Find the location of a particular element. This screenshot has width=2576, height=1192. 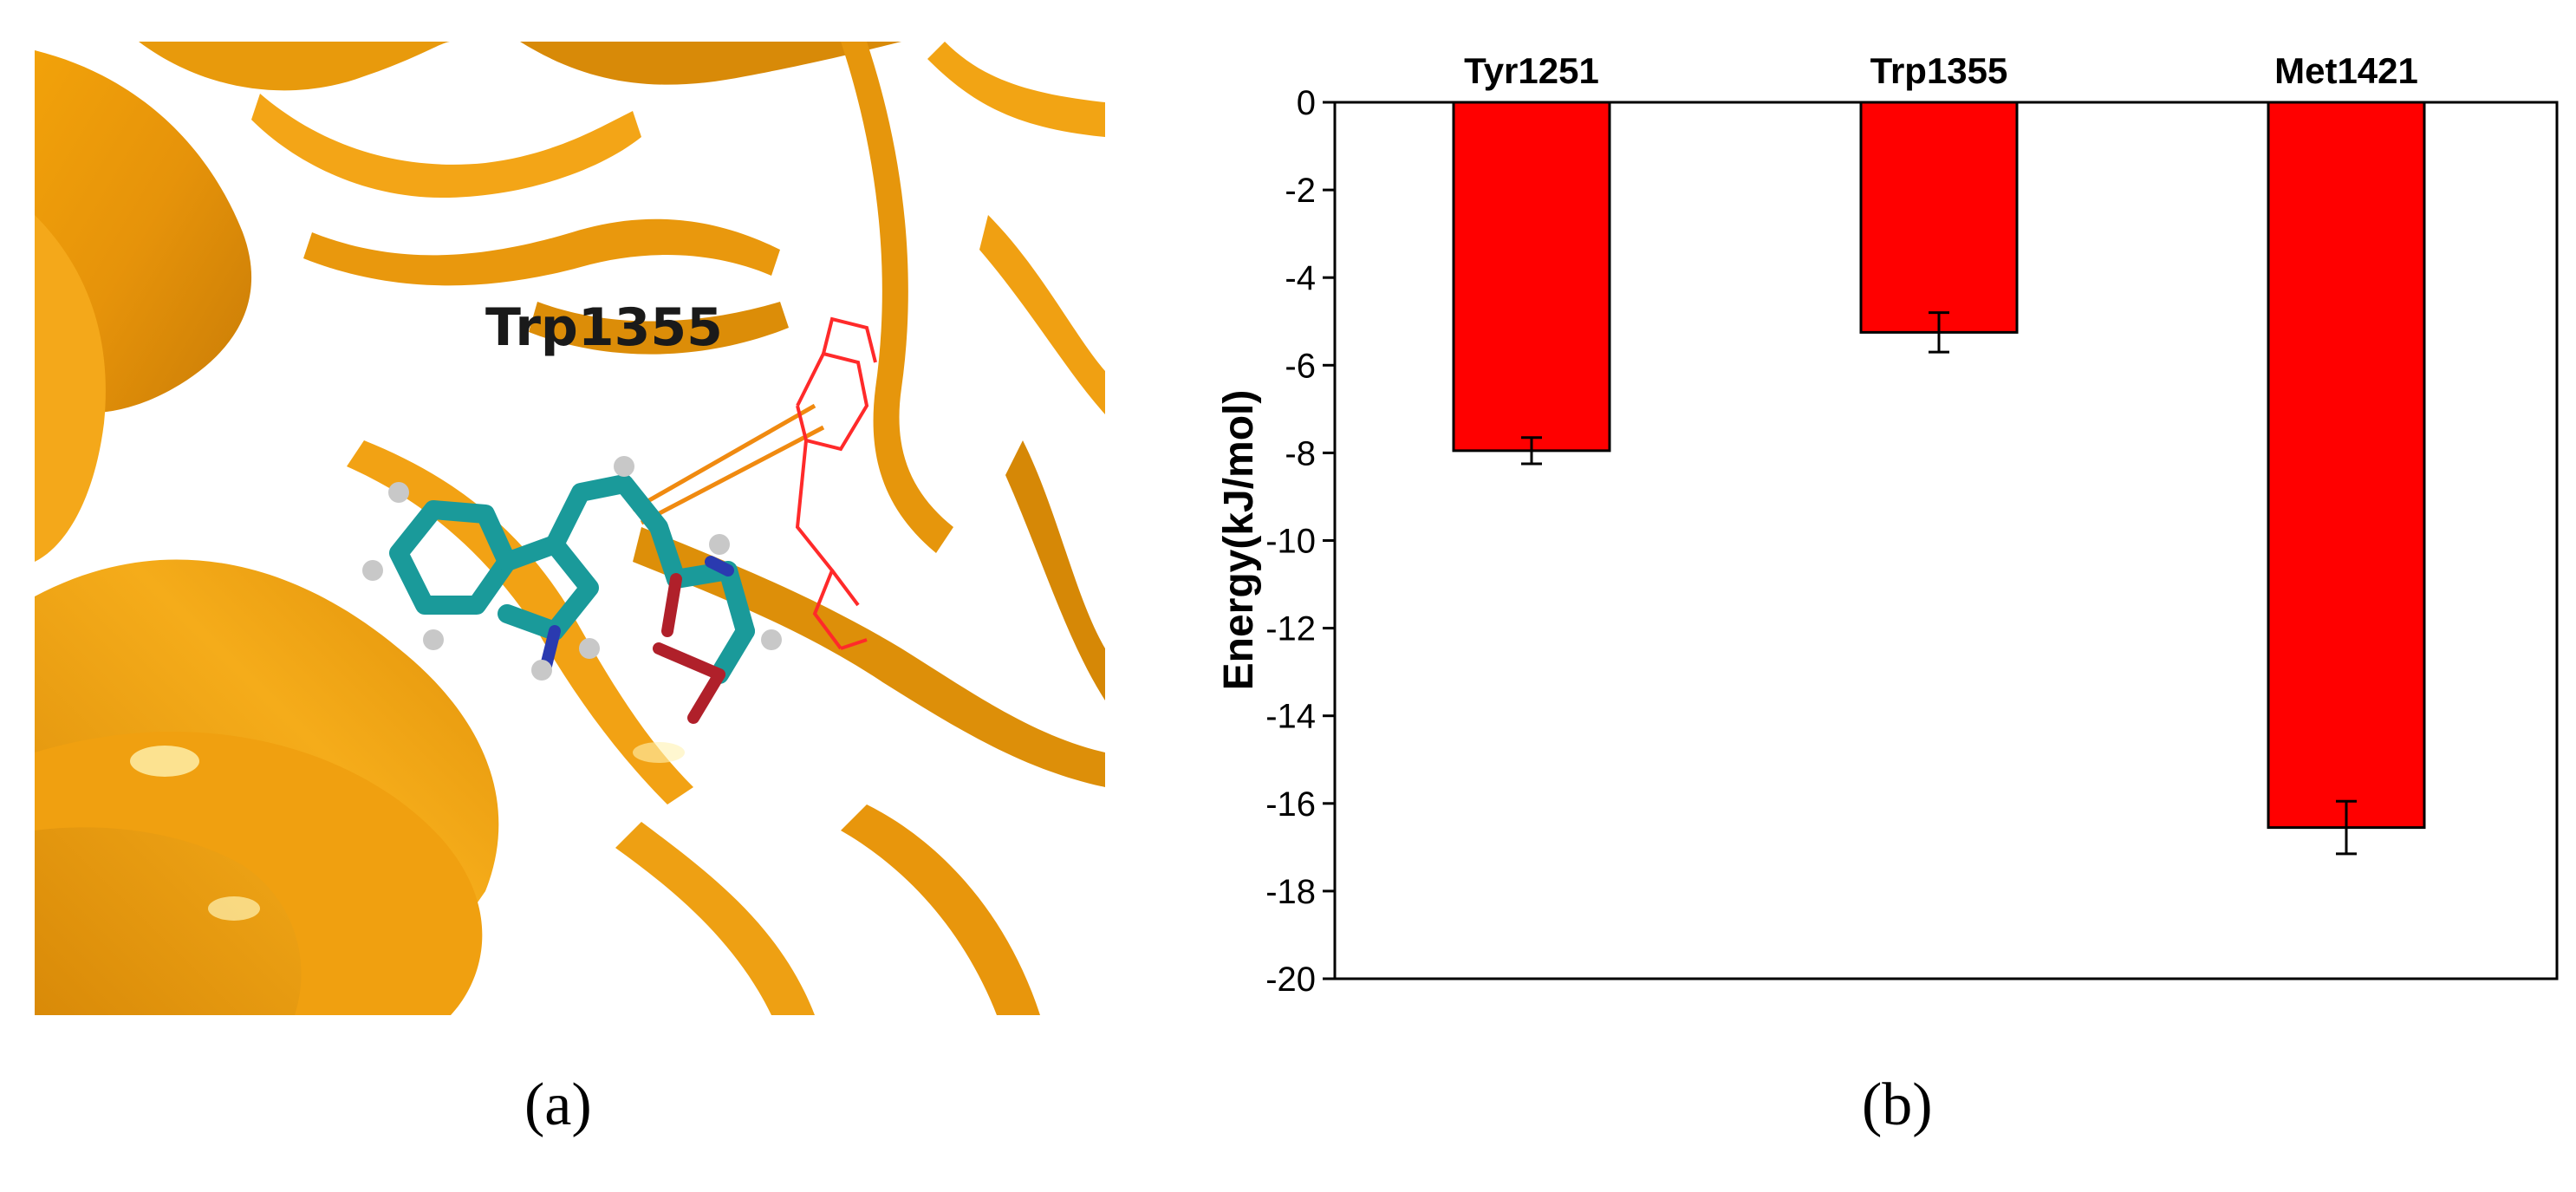

y-tick-label: -14 is located at coordinates (1290, 717).